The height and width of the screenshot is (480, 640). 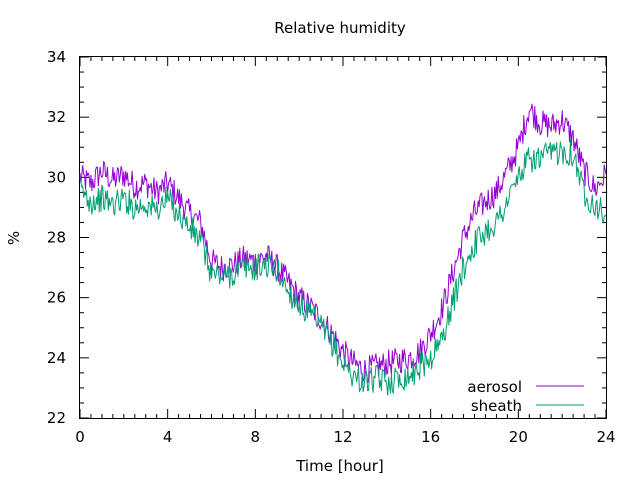 I want to click on x-tick-label-20: 20, so click(x=518, y=437).